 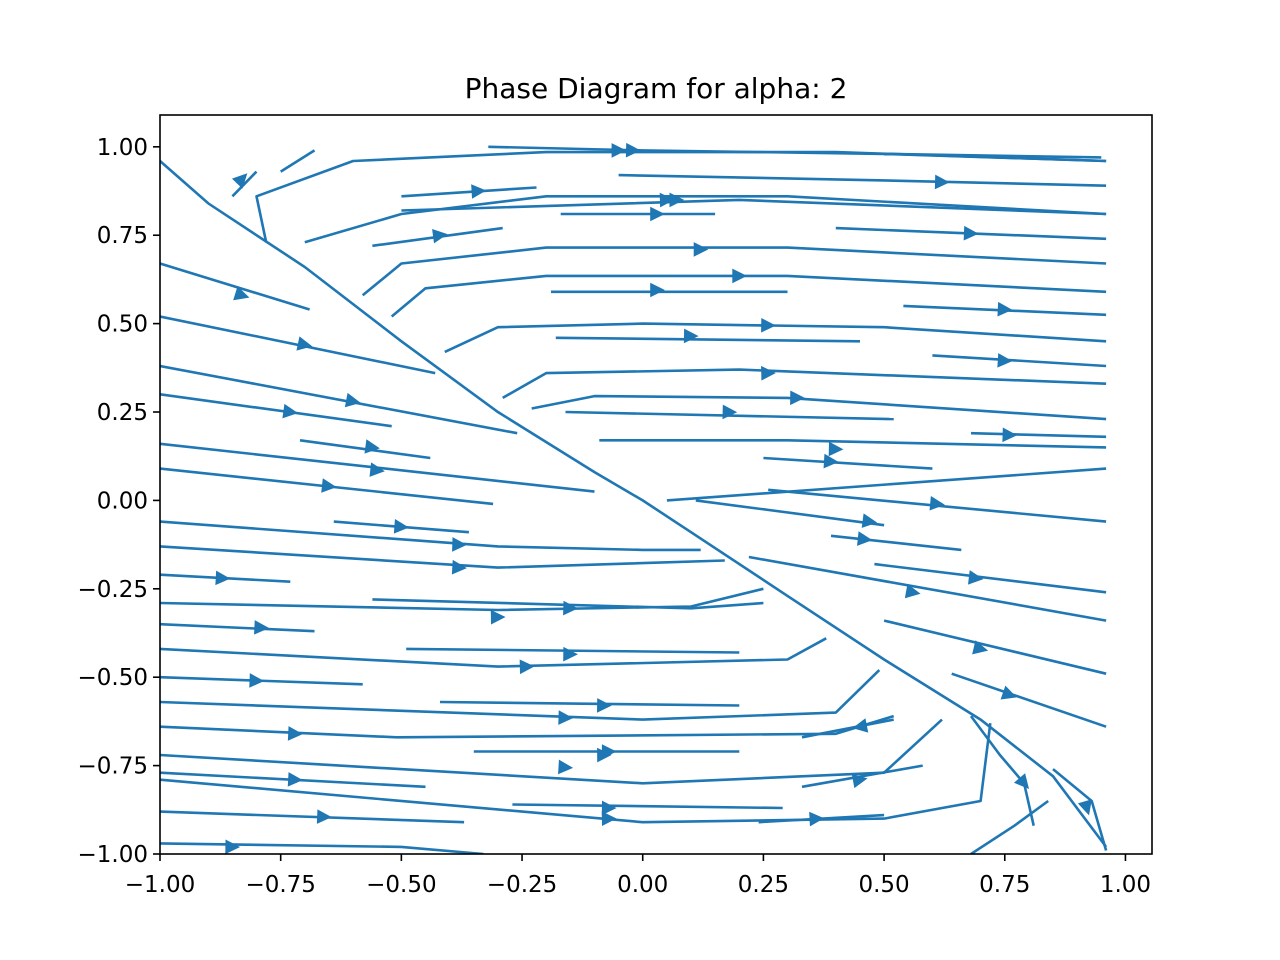 I want to click on x-tick-label: 0.00, so click(x=642, y=885).